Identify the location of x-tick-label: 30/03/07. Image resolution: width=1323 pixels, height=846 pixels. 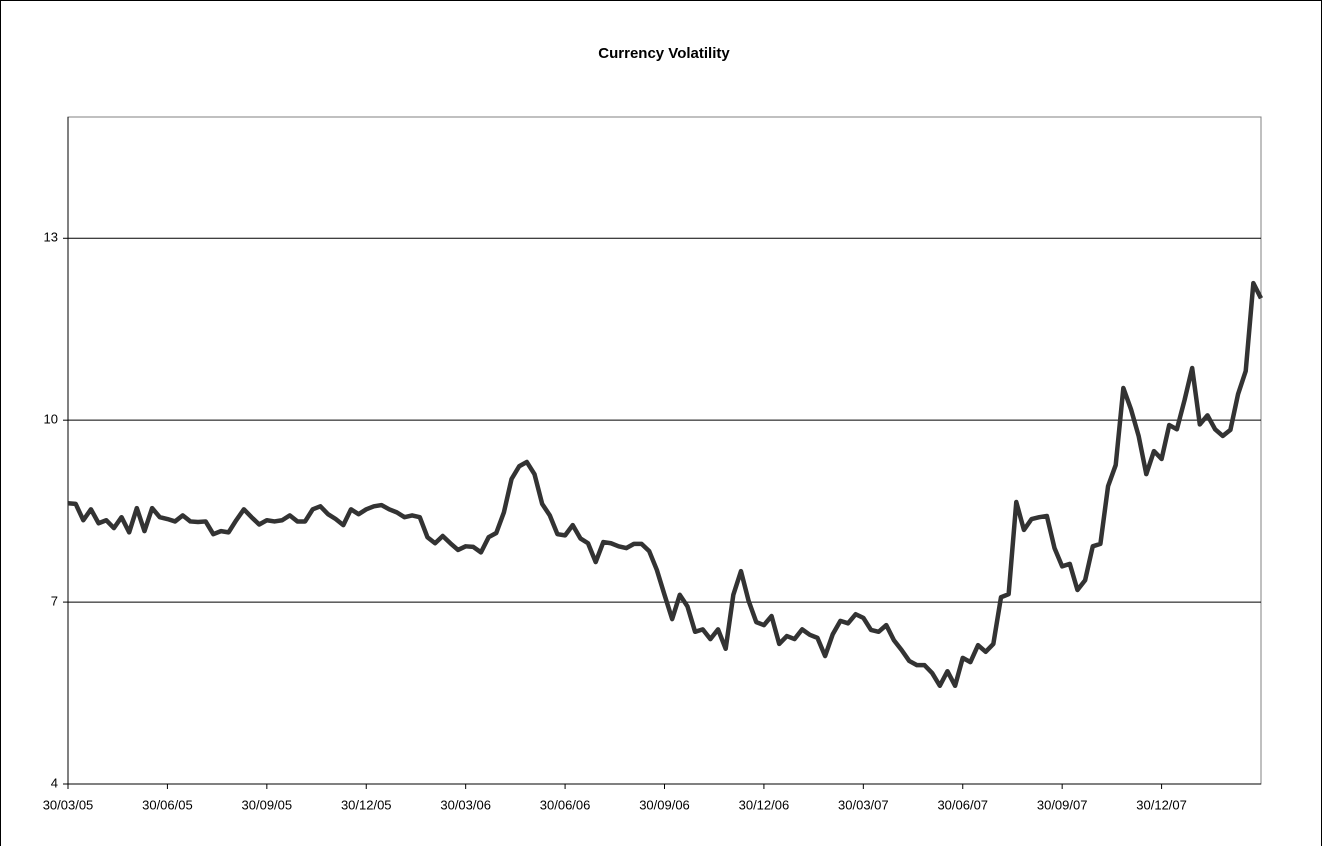
(863, 804).